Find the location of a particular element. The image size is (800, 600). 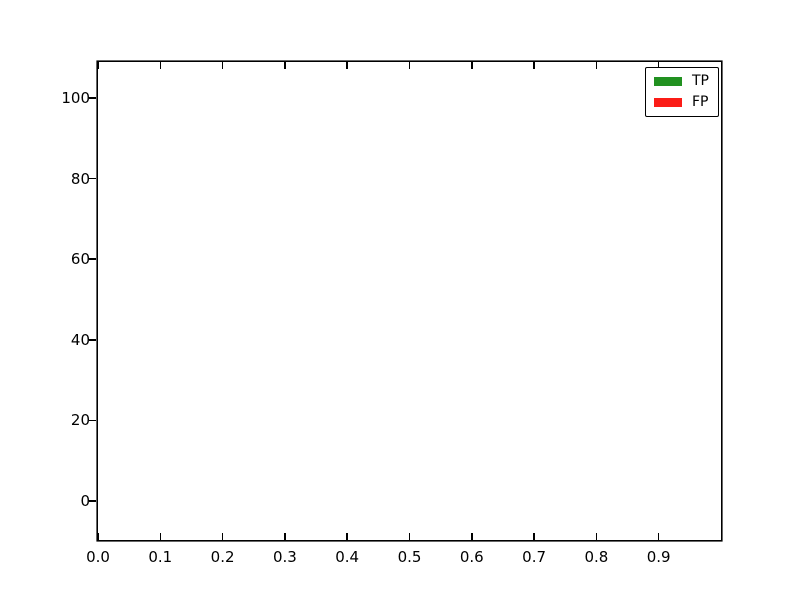

legend-entry: TP is located at coordinates (681, 81).